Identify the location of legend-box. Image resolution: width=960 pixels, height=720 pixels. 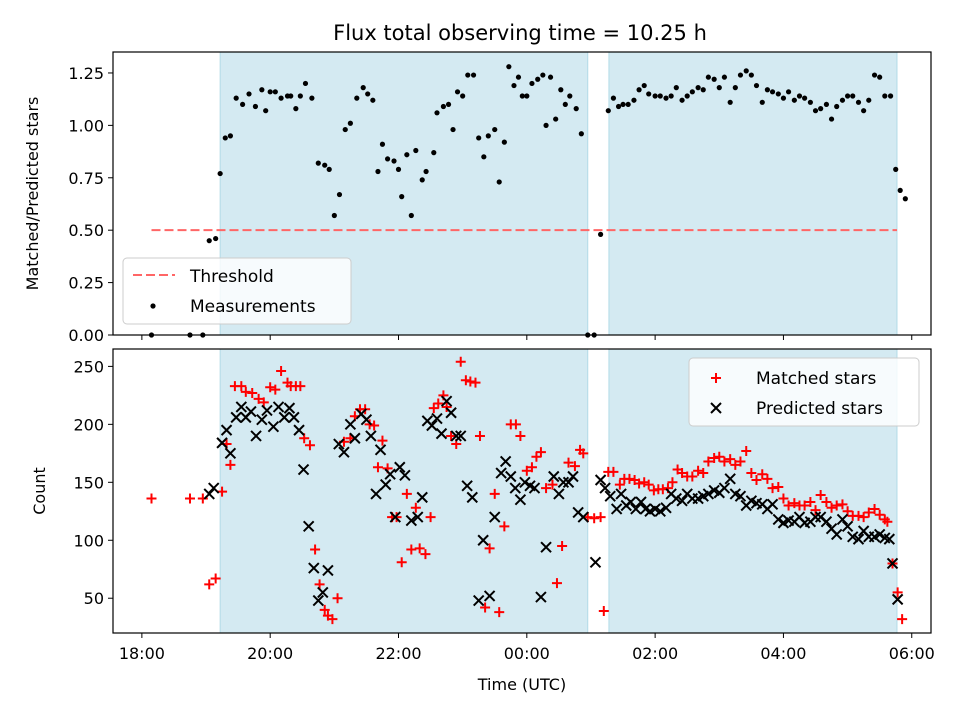
(237, 291).